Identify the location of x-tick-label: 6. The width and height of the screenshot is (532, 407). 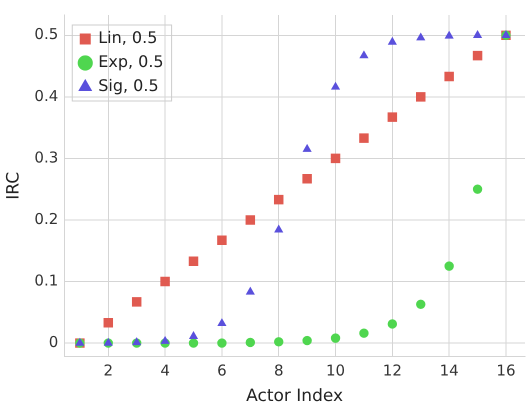
(222, 370).